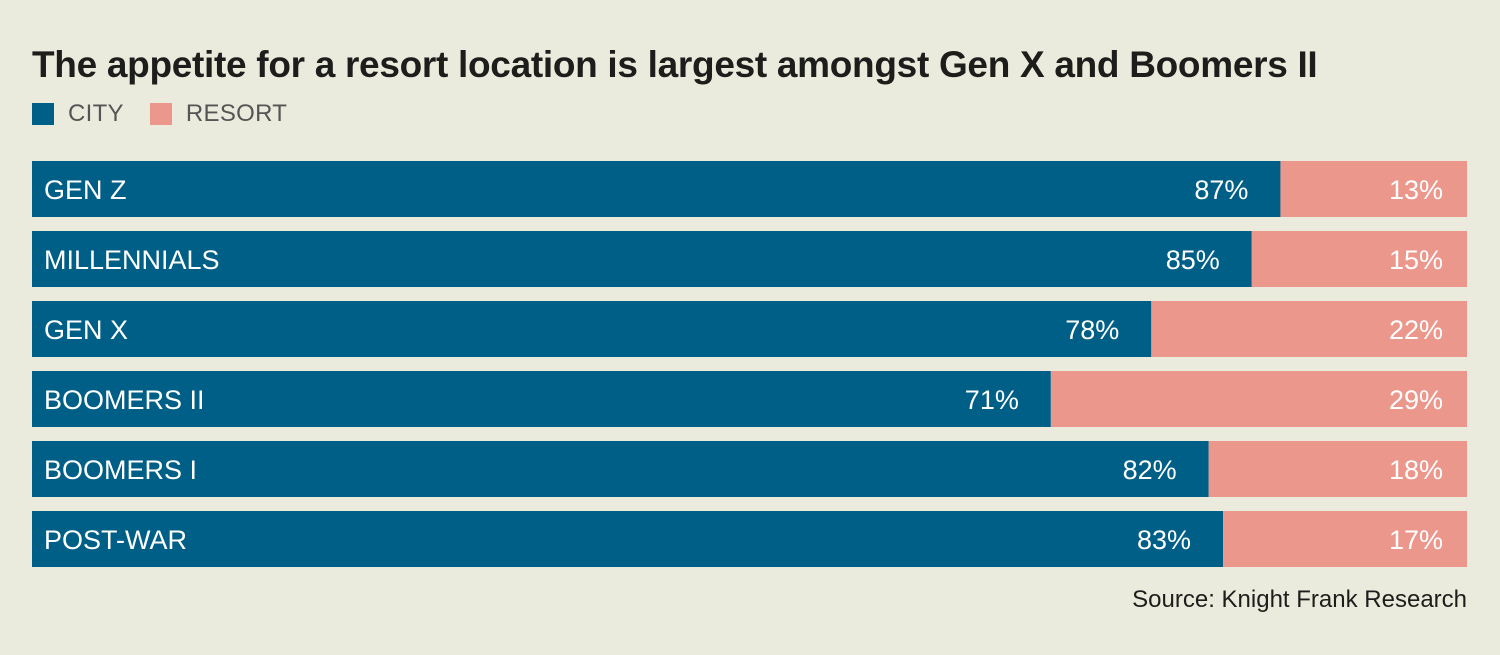 This screenshot has height=655, width=1500. What do you see at coordinates (115, 540) in the screenshot?
I see `category-label: POST-WAR` at bounding box center [115, 540].